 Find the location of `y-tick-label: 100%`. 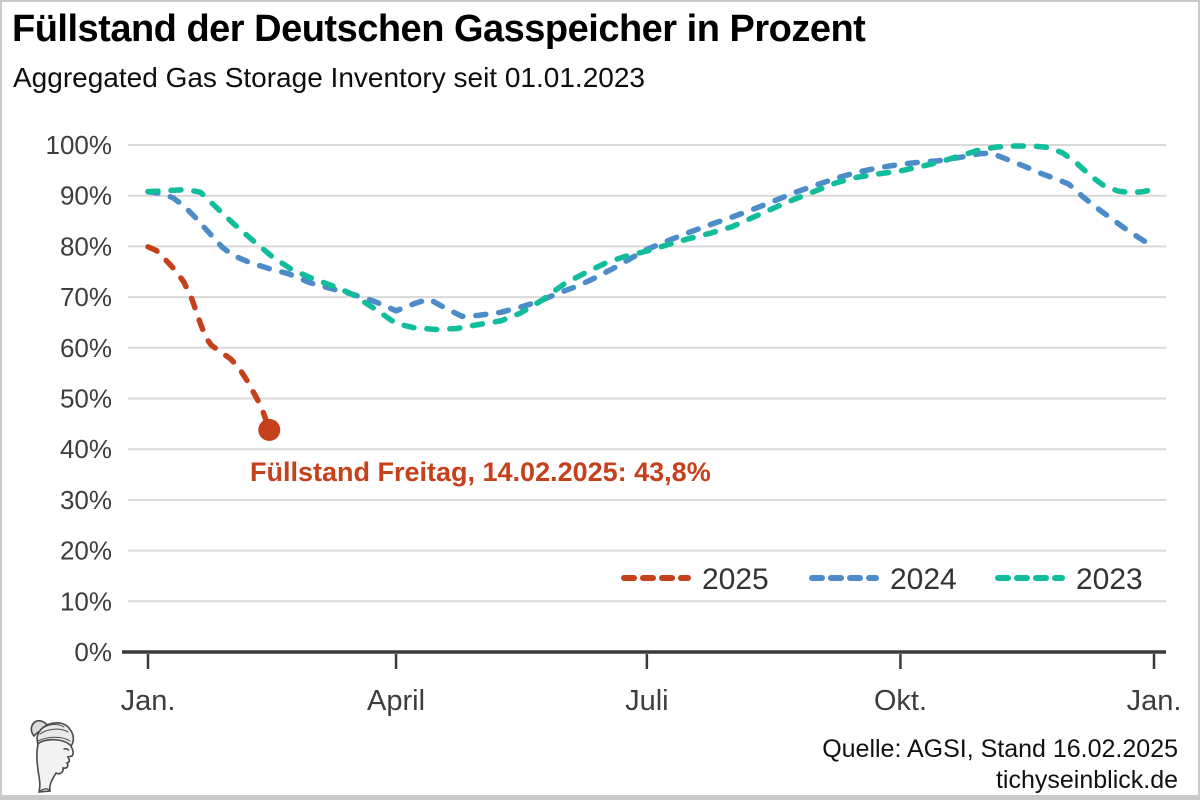

y-tick-label: 100% is located at coordinates (79, 145).